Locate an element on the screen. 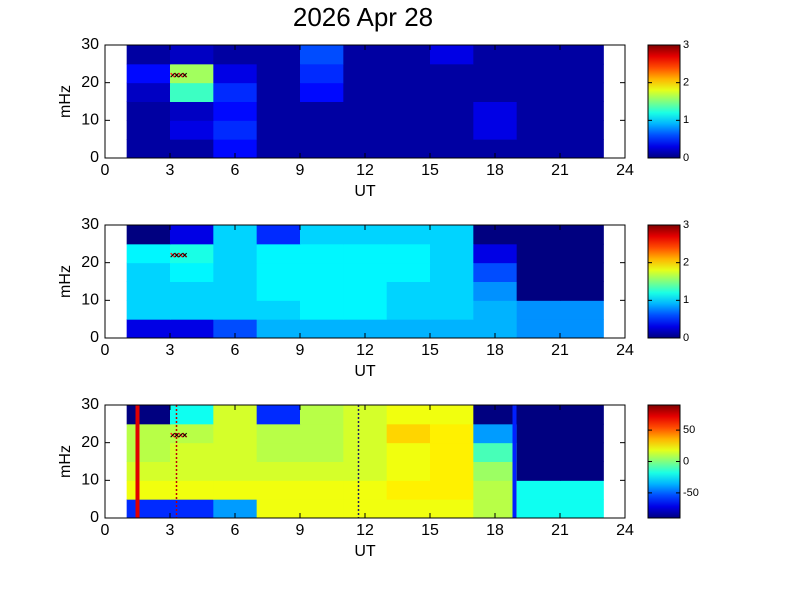 The height and width of the screenshot is (600, 801). x-tick-label: 21 is located at coordinates (560, 350).